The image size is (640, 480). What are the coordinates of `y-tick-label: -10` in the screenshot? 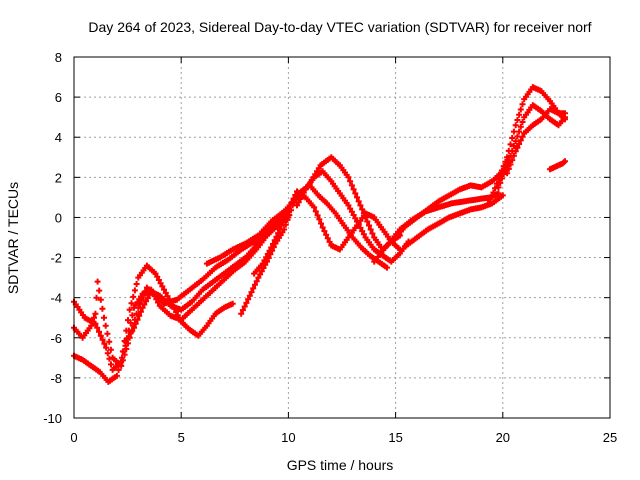 It's located at (52, 418).